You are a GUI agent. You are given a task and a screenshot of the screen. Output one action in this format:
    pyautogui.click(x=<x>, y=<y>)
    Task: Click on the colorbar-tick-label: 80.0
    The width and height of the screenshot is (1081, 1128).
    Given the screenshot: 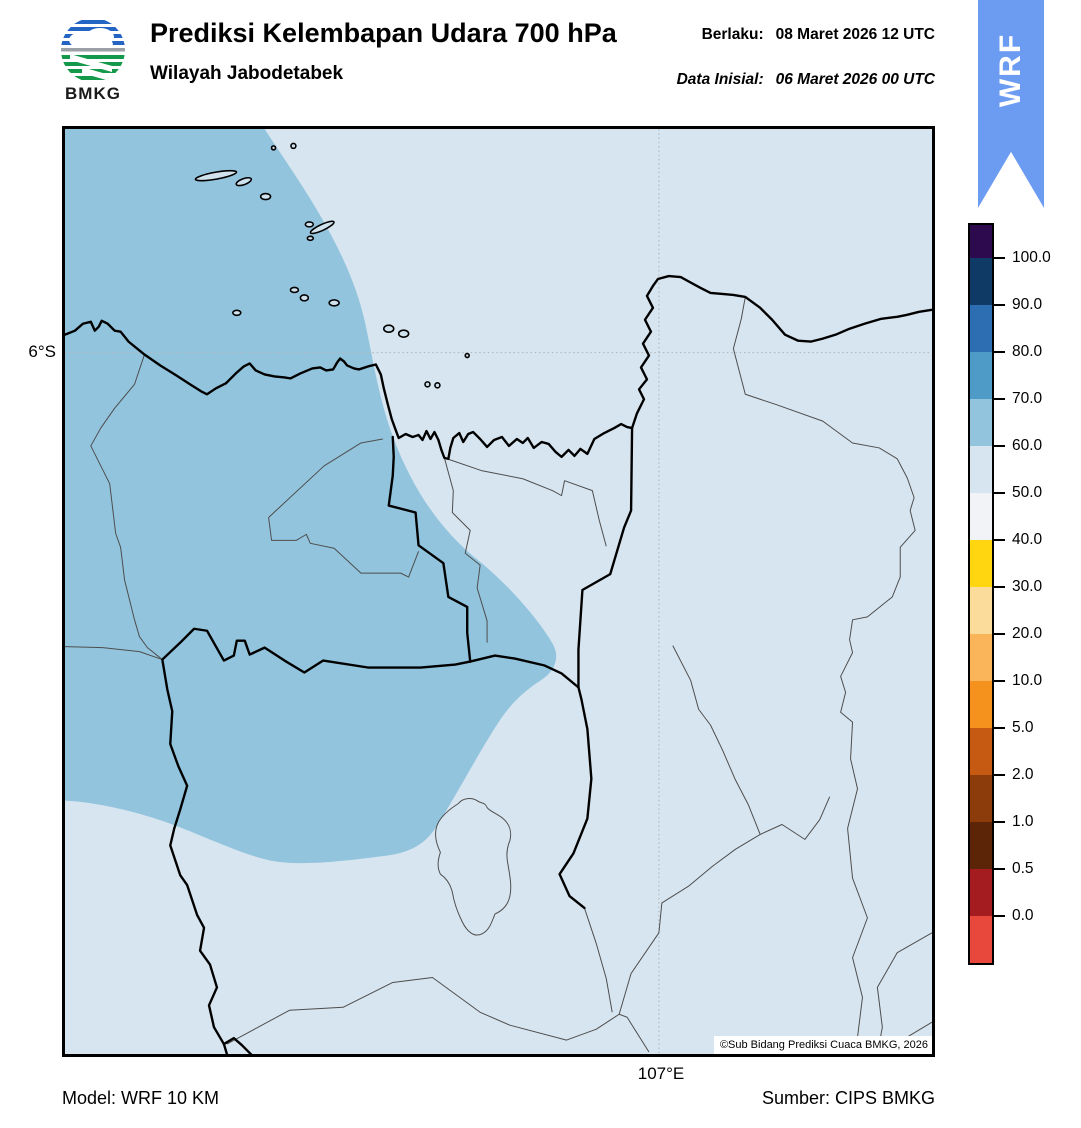 What is the action you would take?
    pyautogui.click(x=1027, y=351)
    